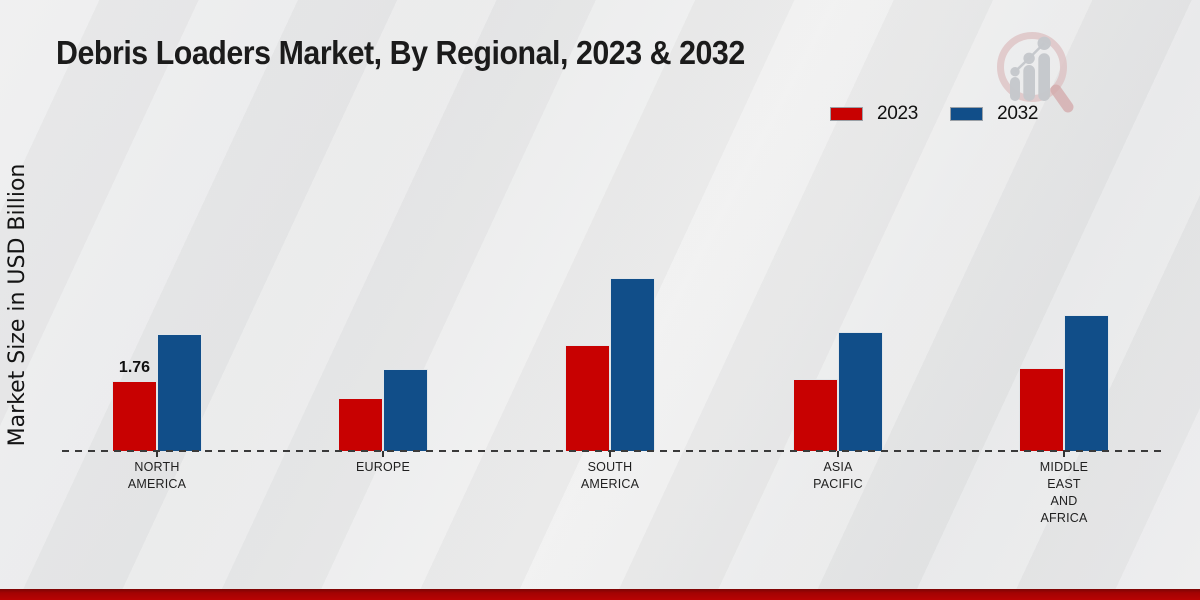 The width and height of the screenshot is (1200, 600). Describe the element at coordinates (157, 475) in the screenshot. I see `category-label-north-america: NORTH AMERICA` at that location.